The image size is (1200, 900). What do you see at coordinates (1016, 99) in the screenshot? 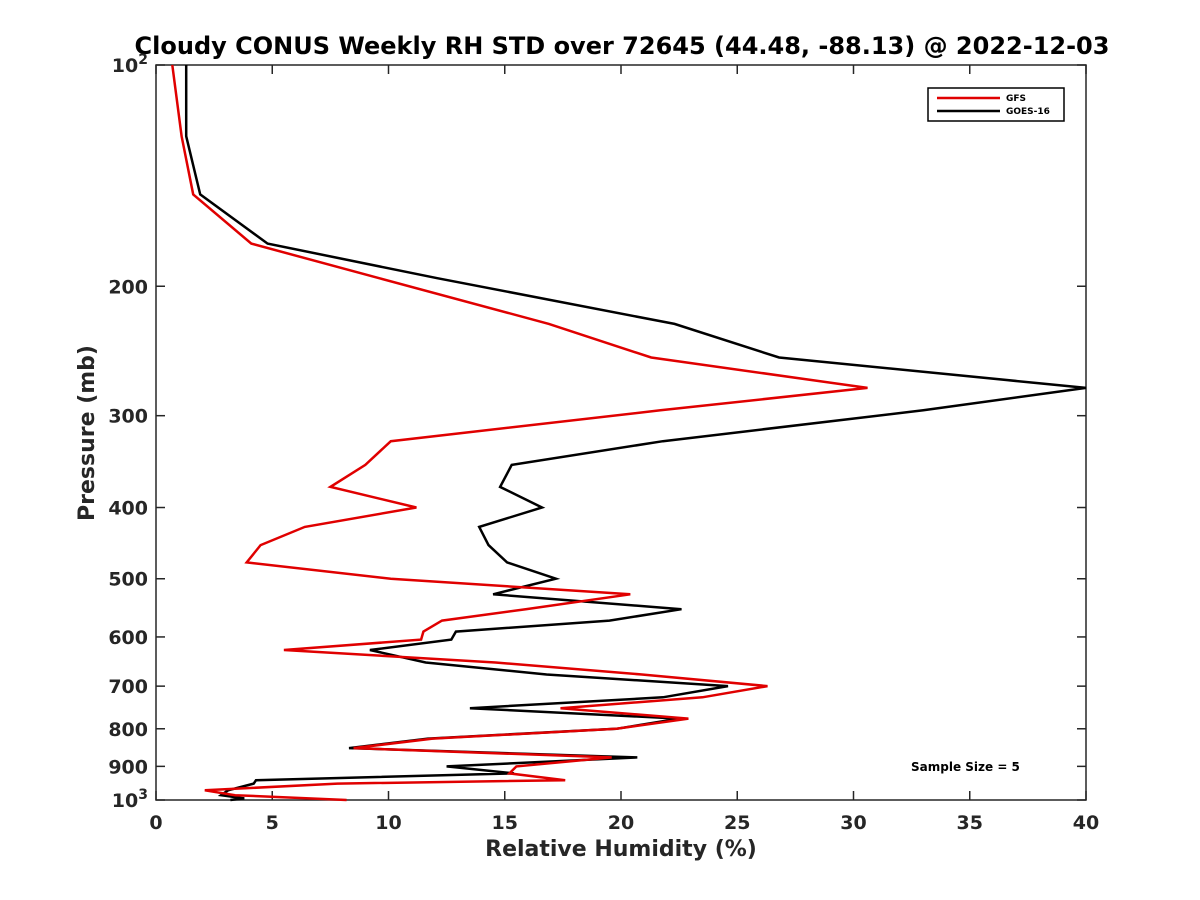
I see `legend-label-gfs: GFS` at bounding box center [1016, 99].